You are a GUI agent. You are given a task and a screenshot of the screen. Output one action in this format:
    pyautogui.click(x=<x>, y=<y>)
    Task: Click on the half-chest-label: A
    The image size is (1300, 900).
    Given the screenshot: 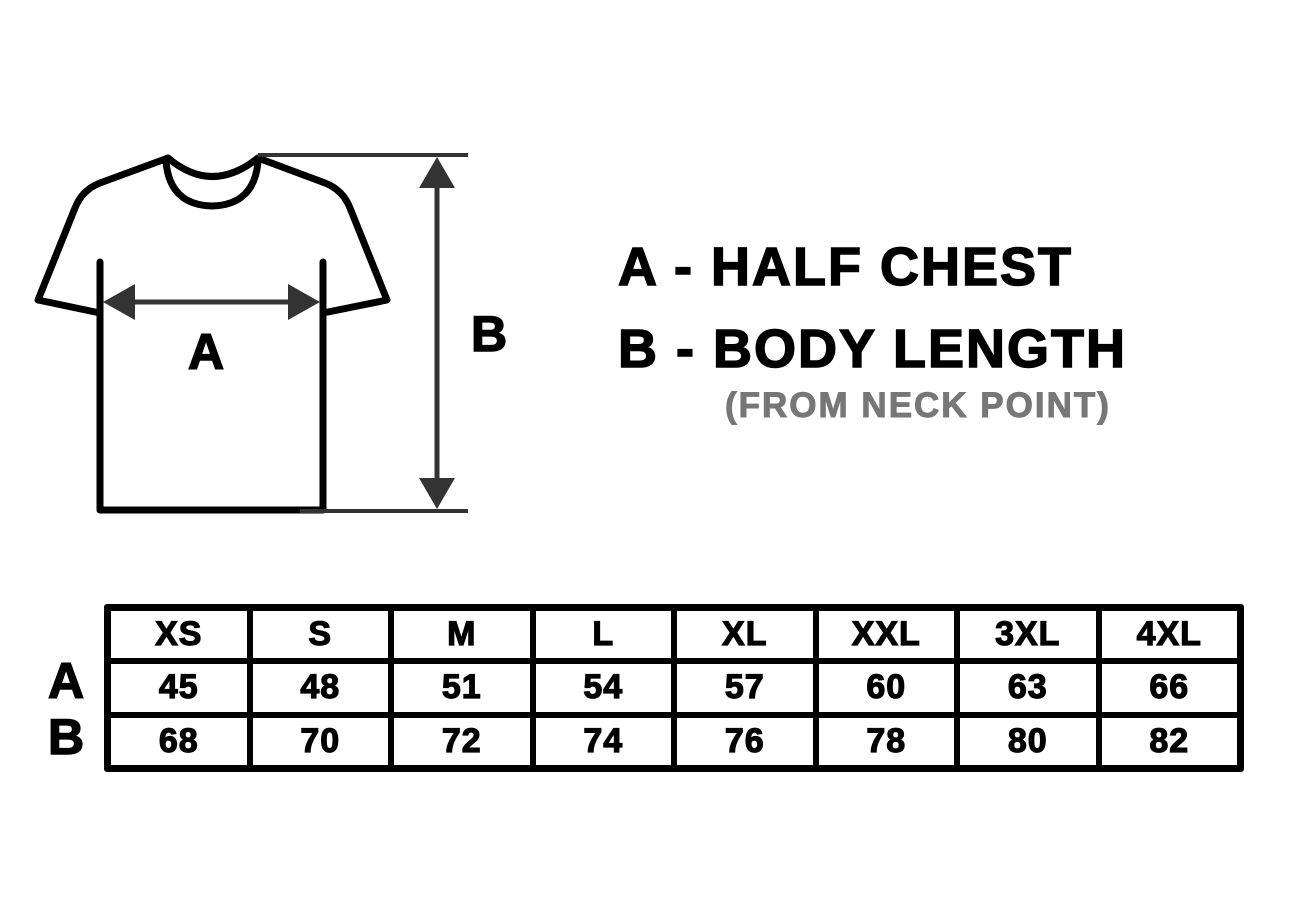 What is the action you would take?
    pyautogui.click(x=207, y=352)
    